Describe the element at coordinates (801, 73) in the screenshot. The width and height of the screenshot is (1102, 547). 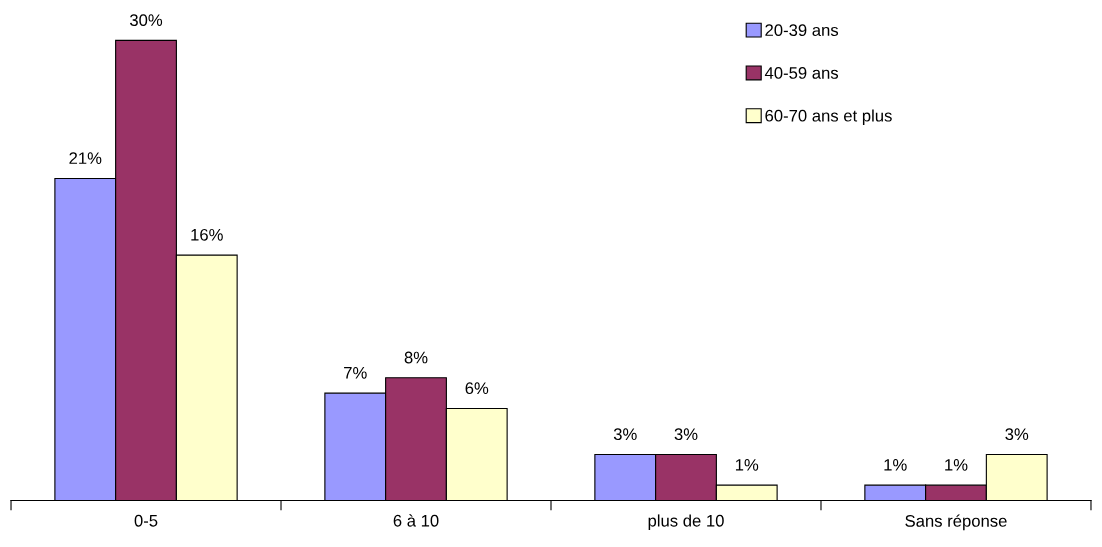
I see `legend-label: 40-59 ans` at that location.